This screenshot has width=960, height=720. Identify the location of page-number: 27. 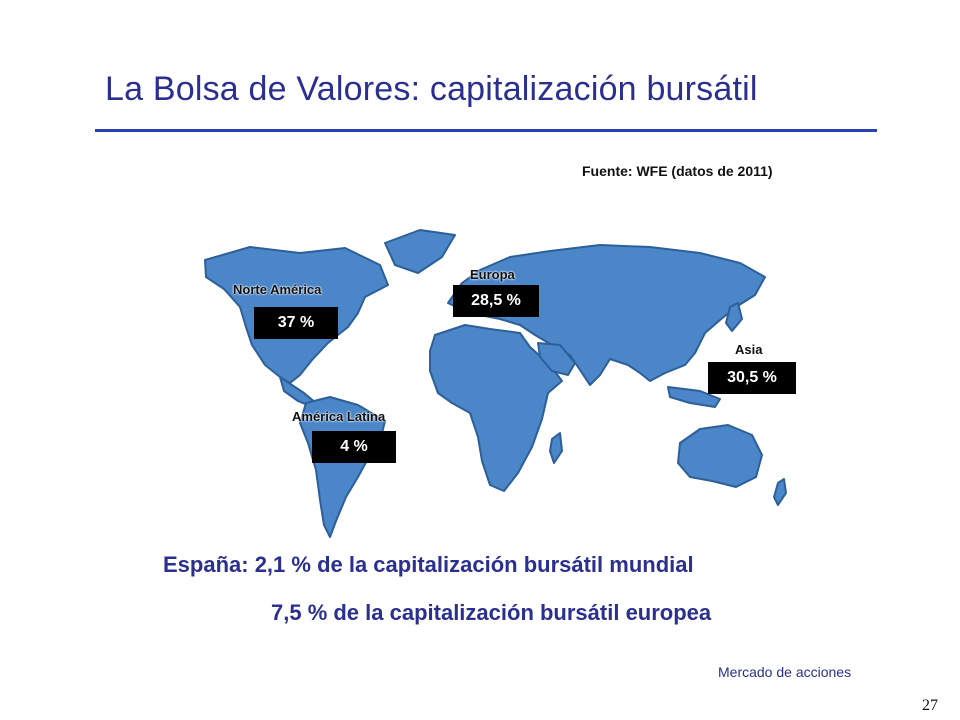
(930, 705).